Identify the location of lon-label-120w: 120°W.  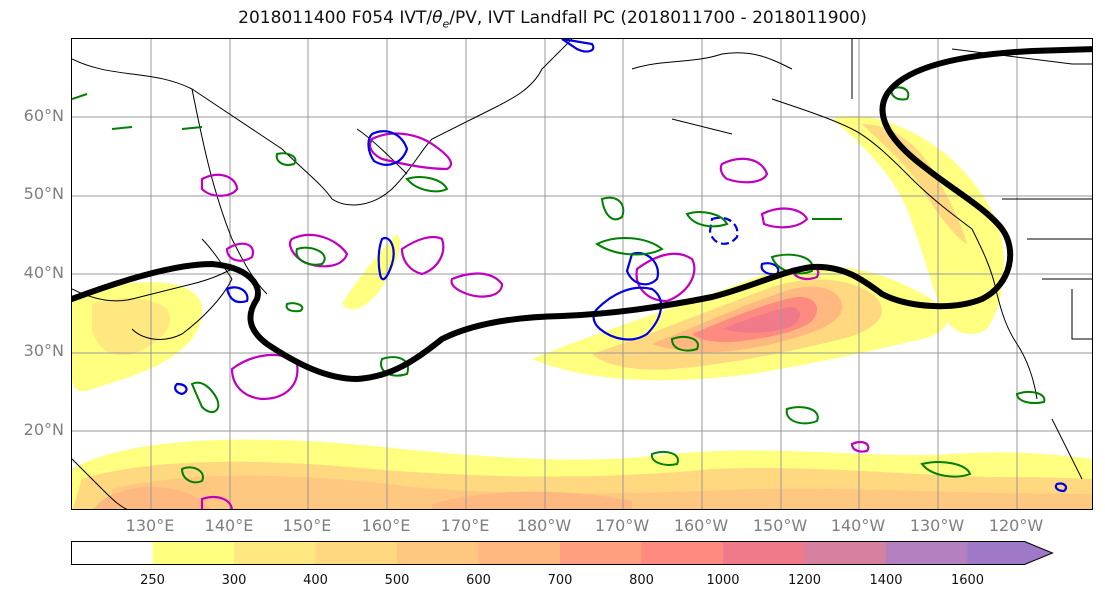
(1016, 525).